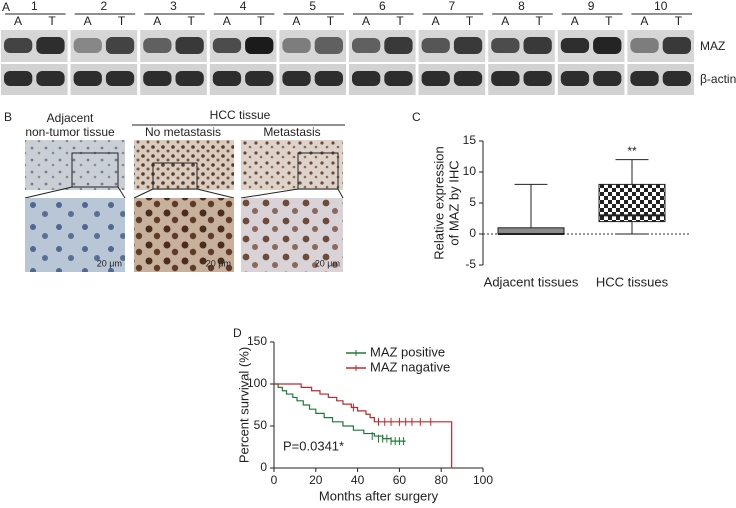 The image size is (736, 508). Describe the element at coordinates (257, 341) in the screenshot. I see `y-tick-label: 150` at that location.